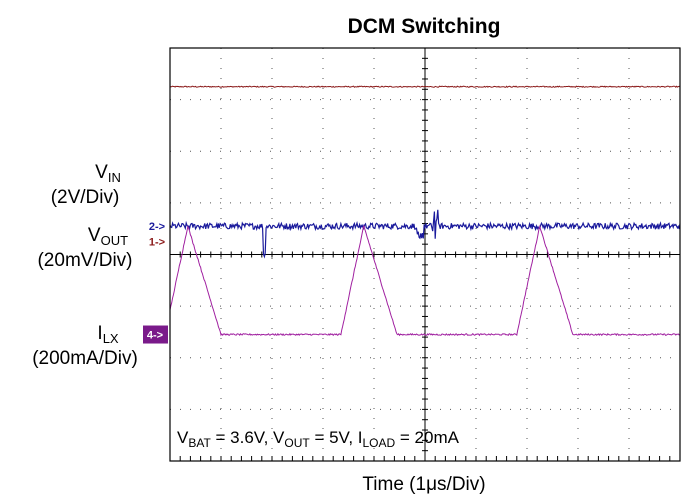 The width and height of the screenshot is (681, 498). I want to click on channel-marker-box, so click(155, 334).